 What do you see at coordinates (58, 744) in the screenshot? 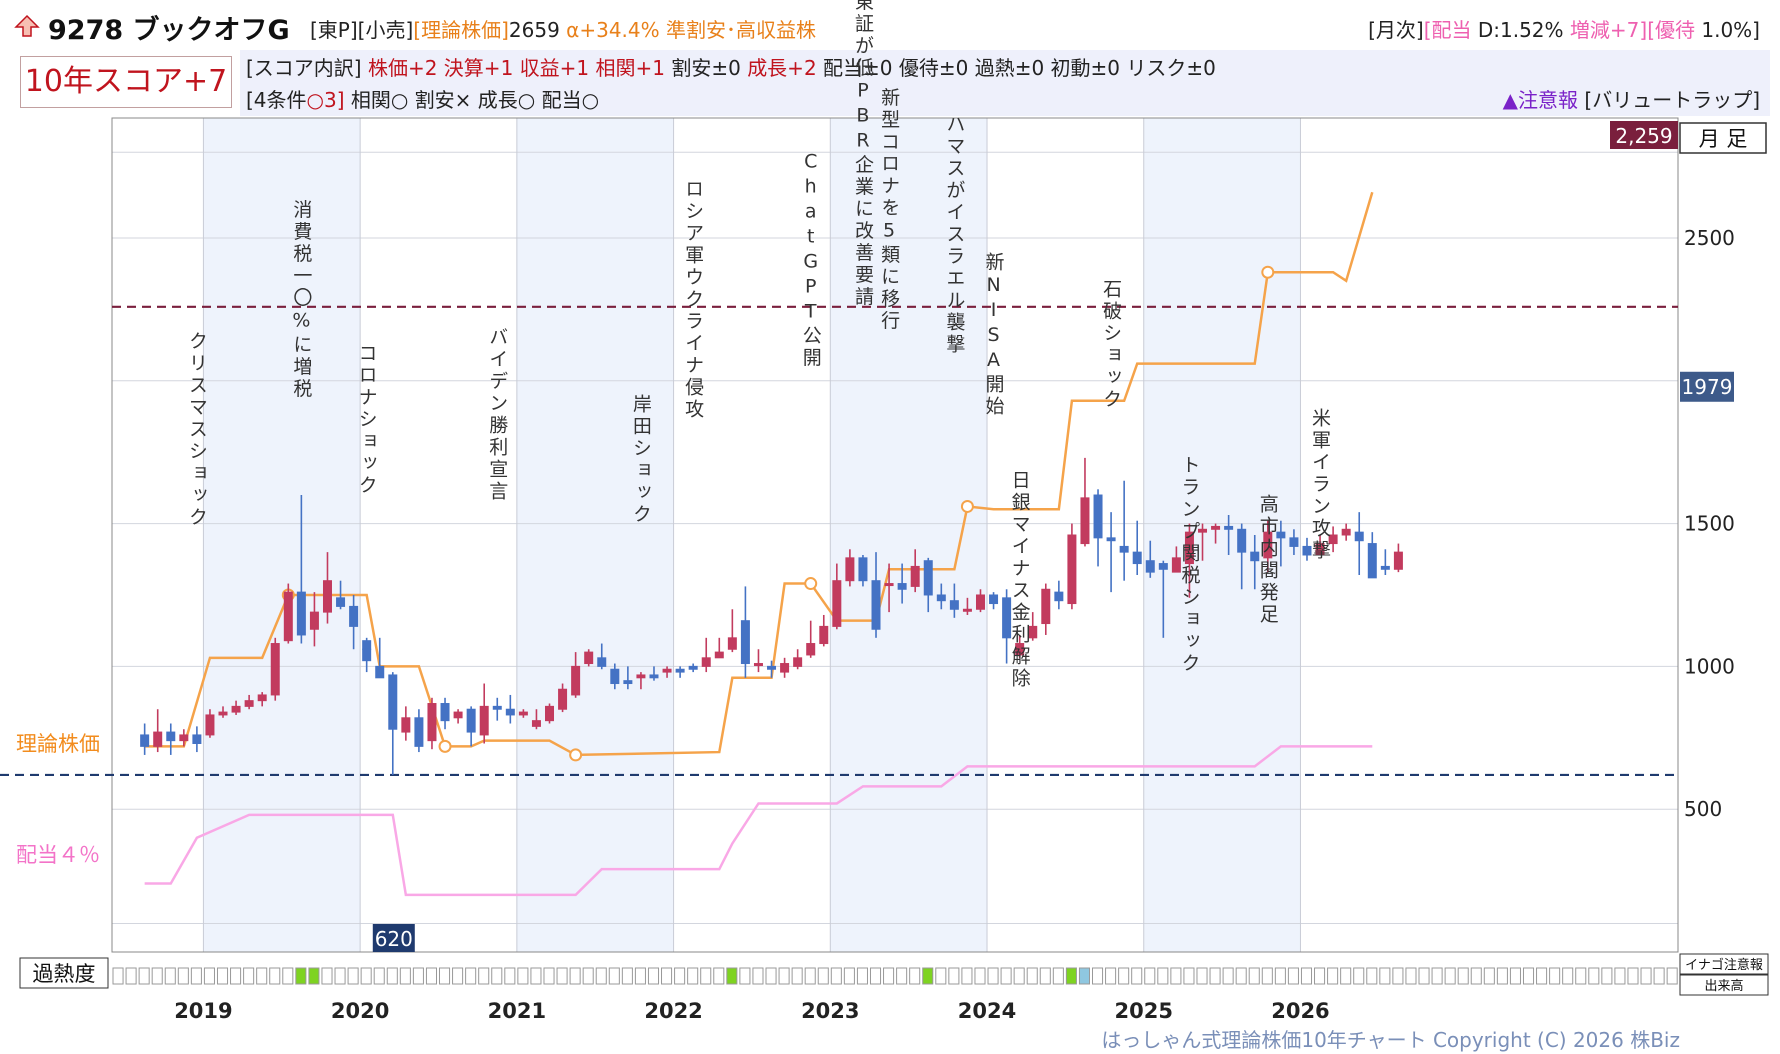
I see `theory-line-label: 理論株価` at bounding box center [58, 744].